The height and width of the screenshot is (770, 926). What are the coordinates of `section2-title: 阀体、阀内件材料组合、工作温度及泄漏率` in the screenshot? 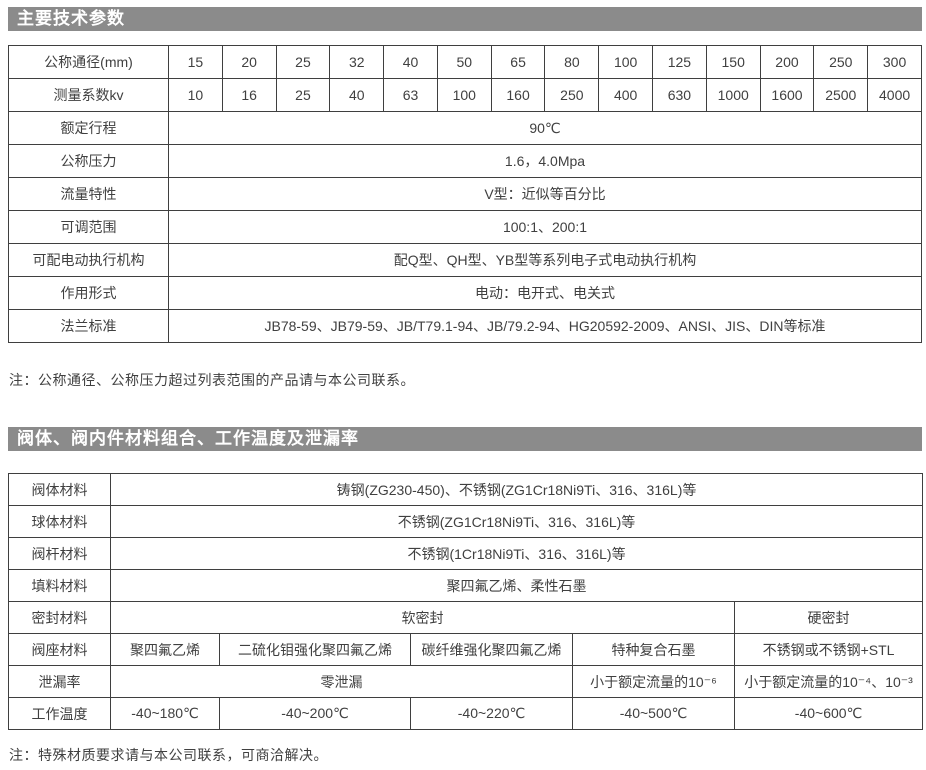 It's located at (188, 438).